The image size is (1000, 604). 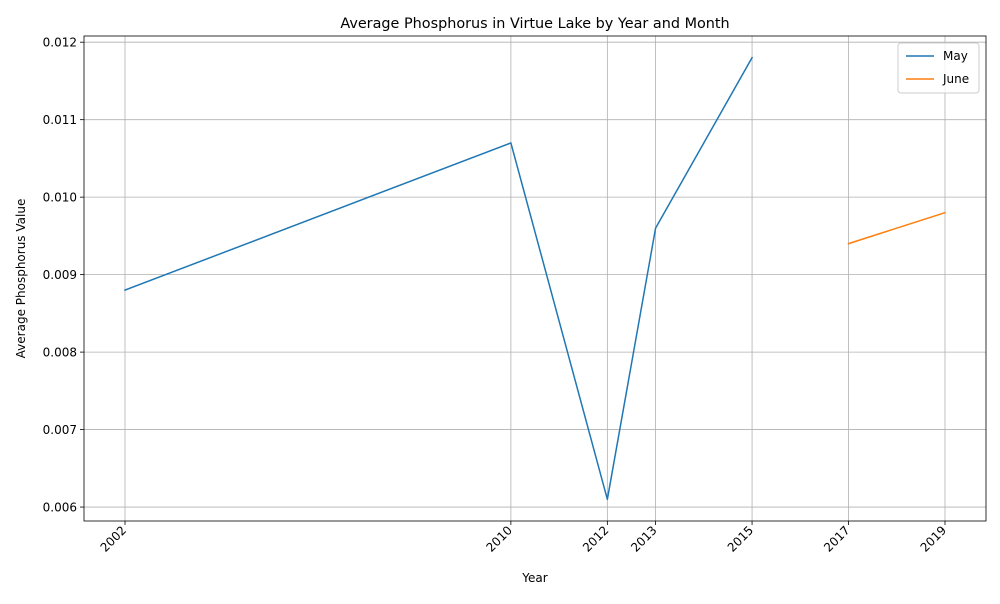 I want to click on legend: May June, so click(x=938, y=68).